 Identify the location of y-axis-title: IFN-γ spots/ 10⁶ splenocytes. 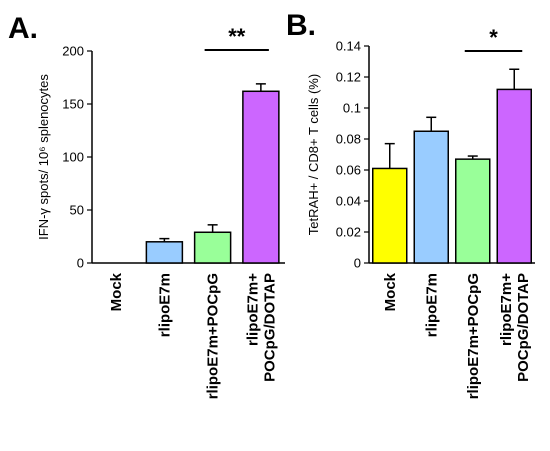
(43, 157).